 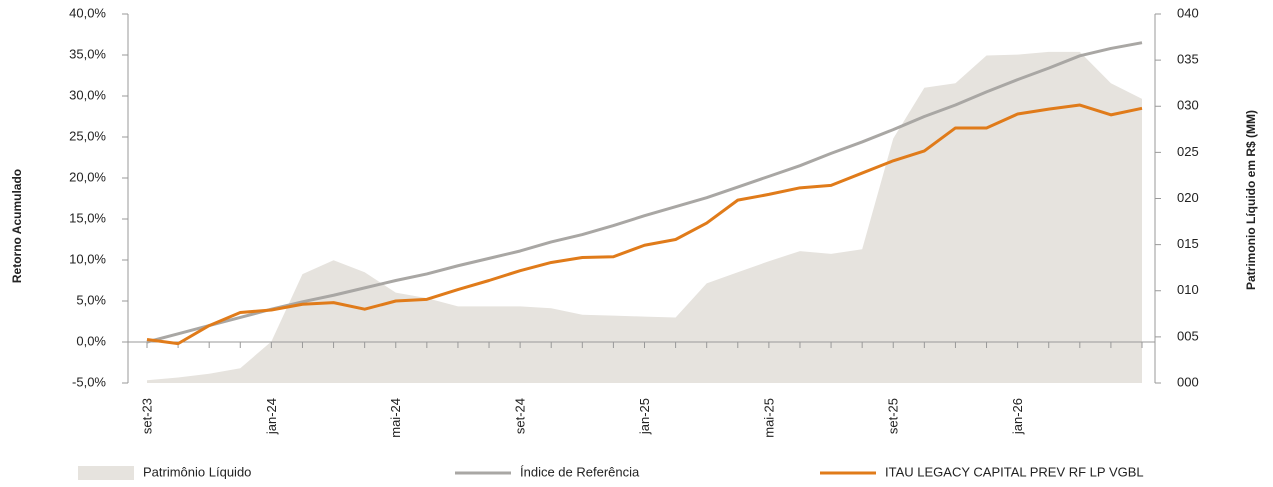 I want to click on y2-tick-label: 000, so click(x=1188, y=381).